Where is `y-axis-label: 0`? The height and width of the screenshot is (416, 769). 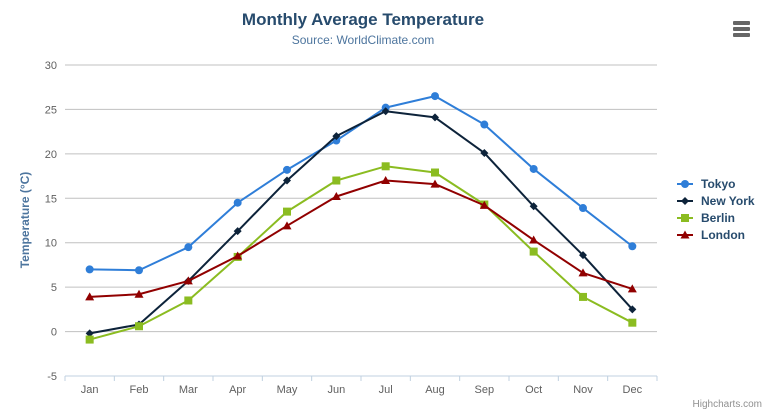 y-axis-label: 0 is located at coordinates (54, 333).